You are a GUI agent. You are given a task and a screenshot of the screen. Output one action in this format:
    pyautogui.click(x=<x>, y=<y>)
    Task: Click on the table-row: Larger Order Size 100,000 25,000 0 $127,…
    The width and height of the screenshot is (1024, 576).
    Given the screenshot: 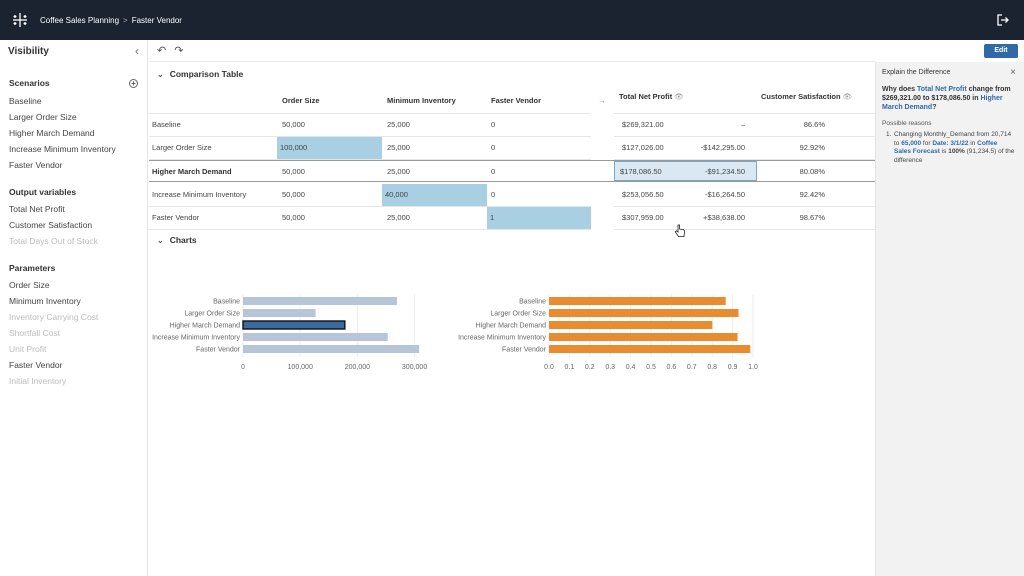 What is the action you would take?
    pyautogui.click(x=512, y=148)
    